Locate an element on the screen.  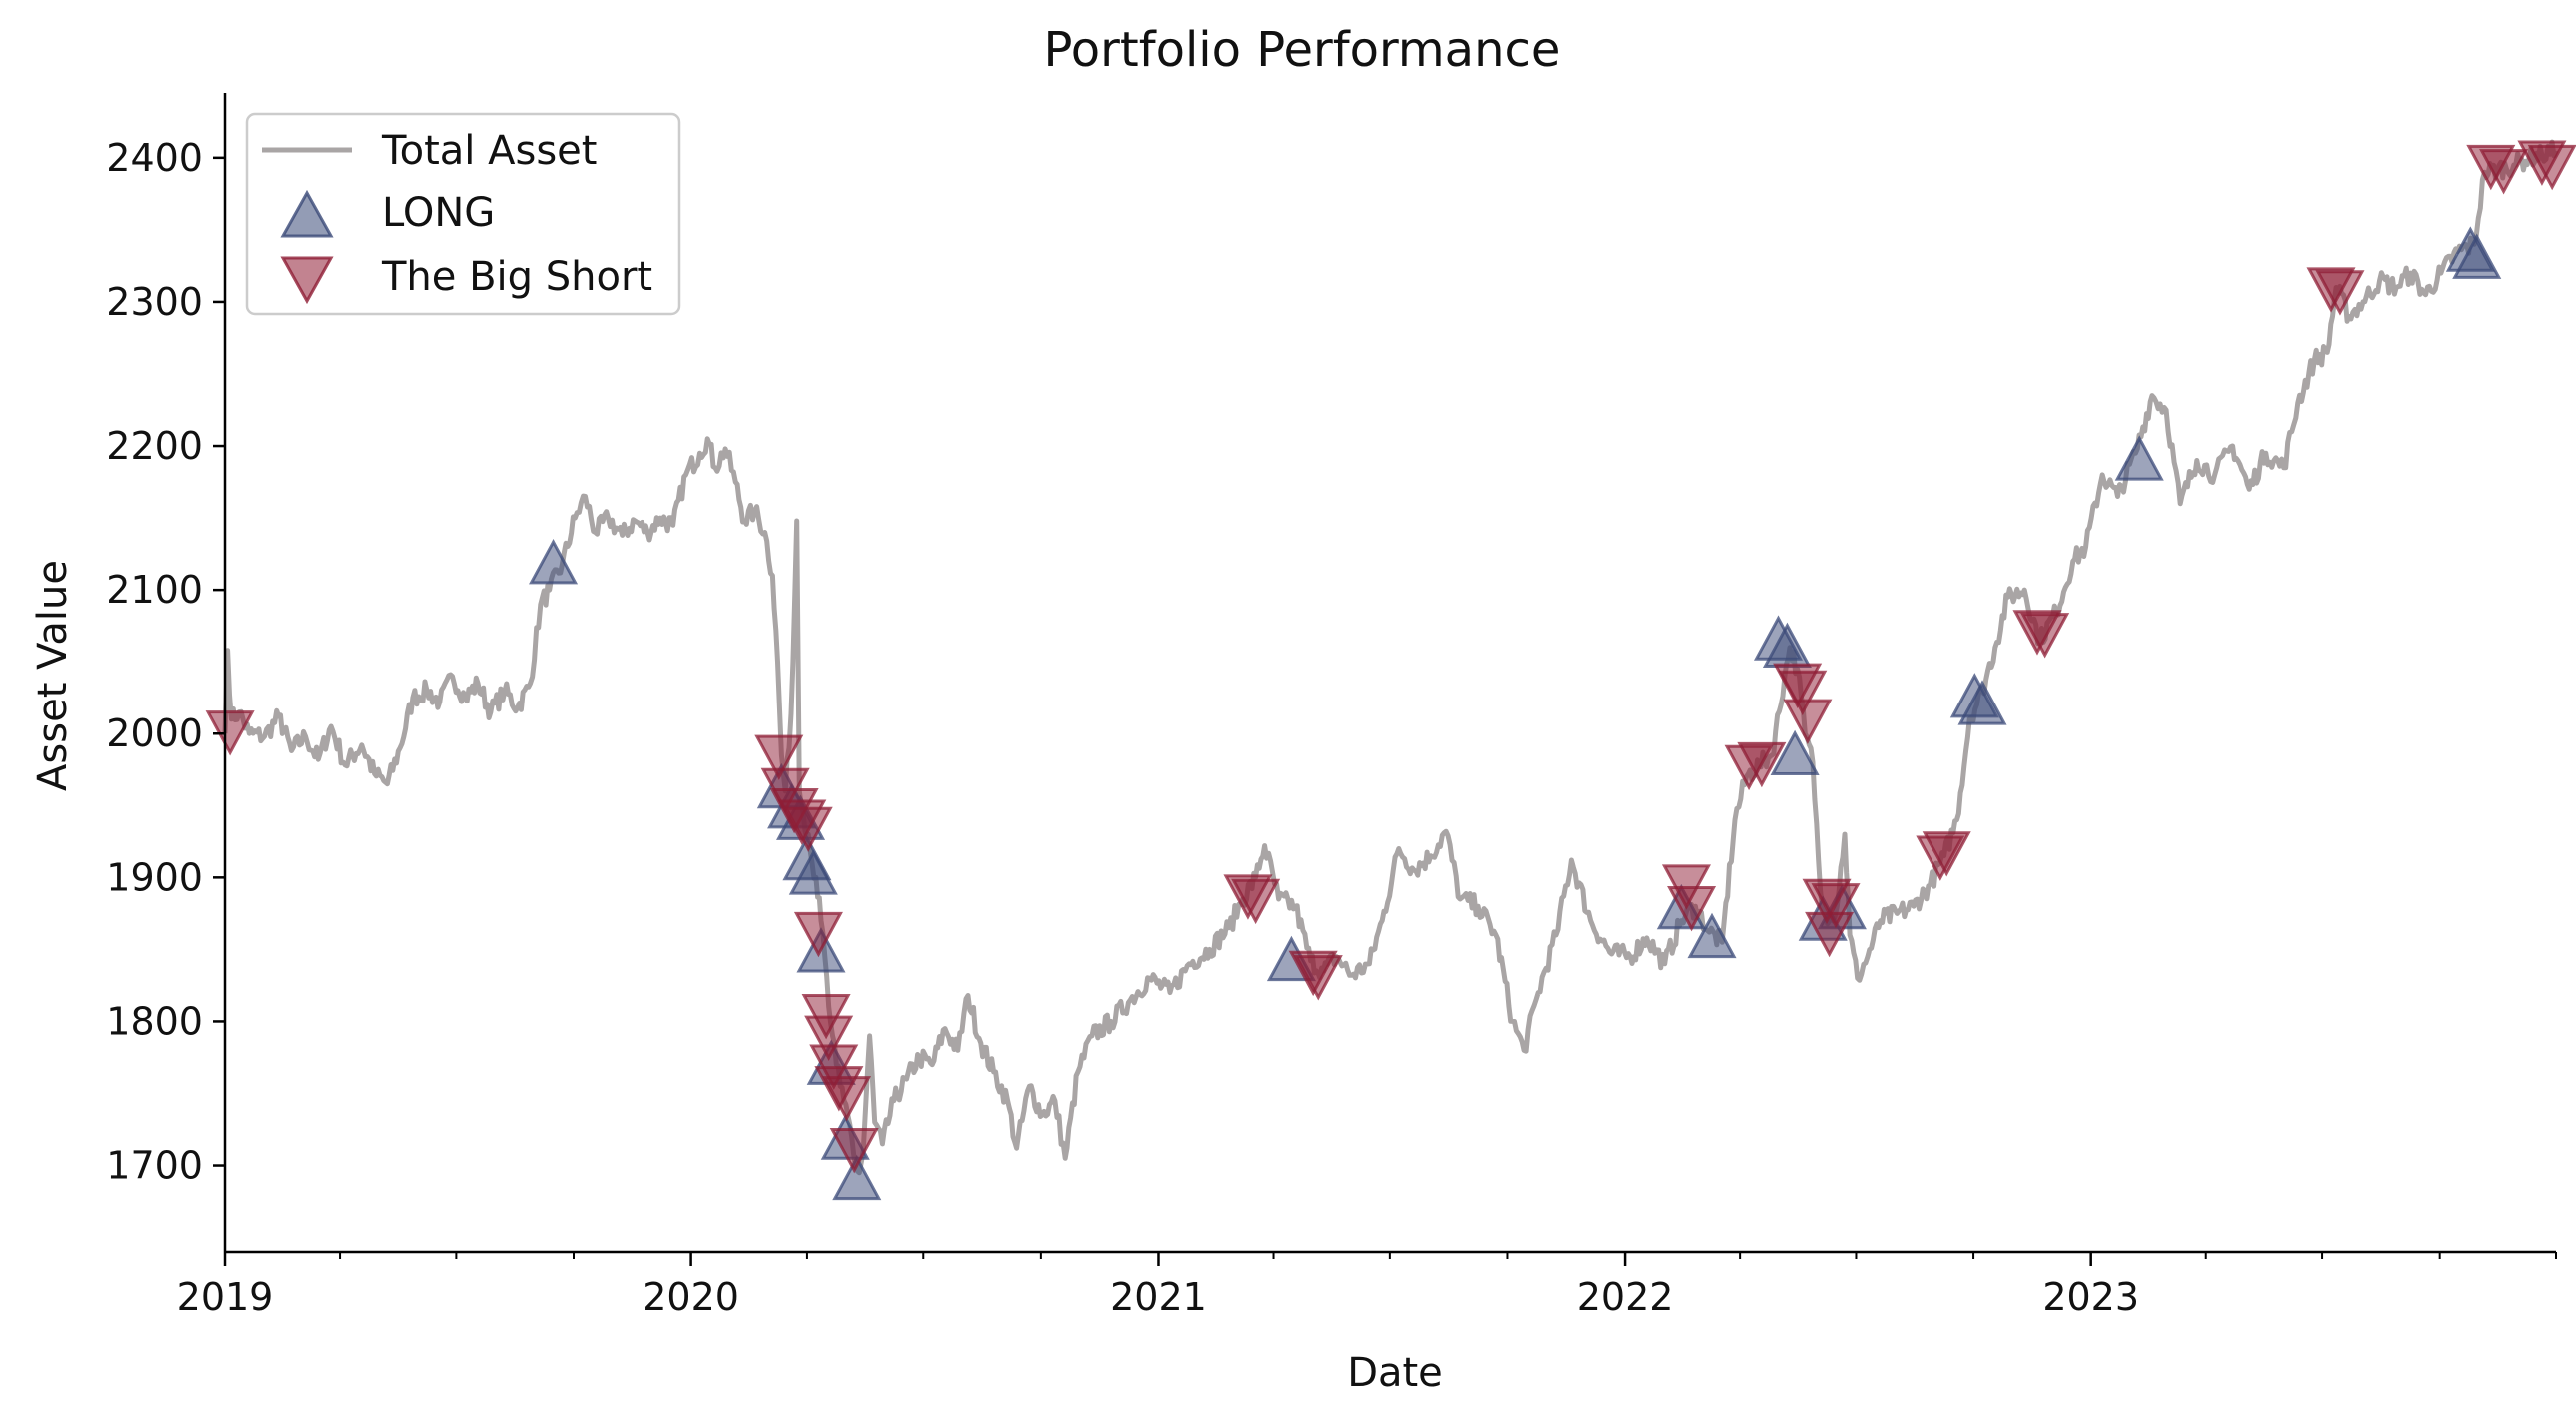
y-tick-label: 2400 is located at coordinates (154, 158).